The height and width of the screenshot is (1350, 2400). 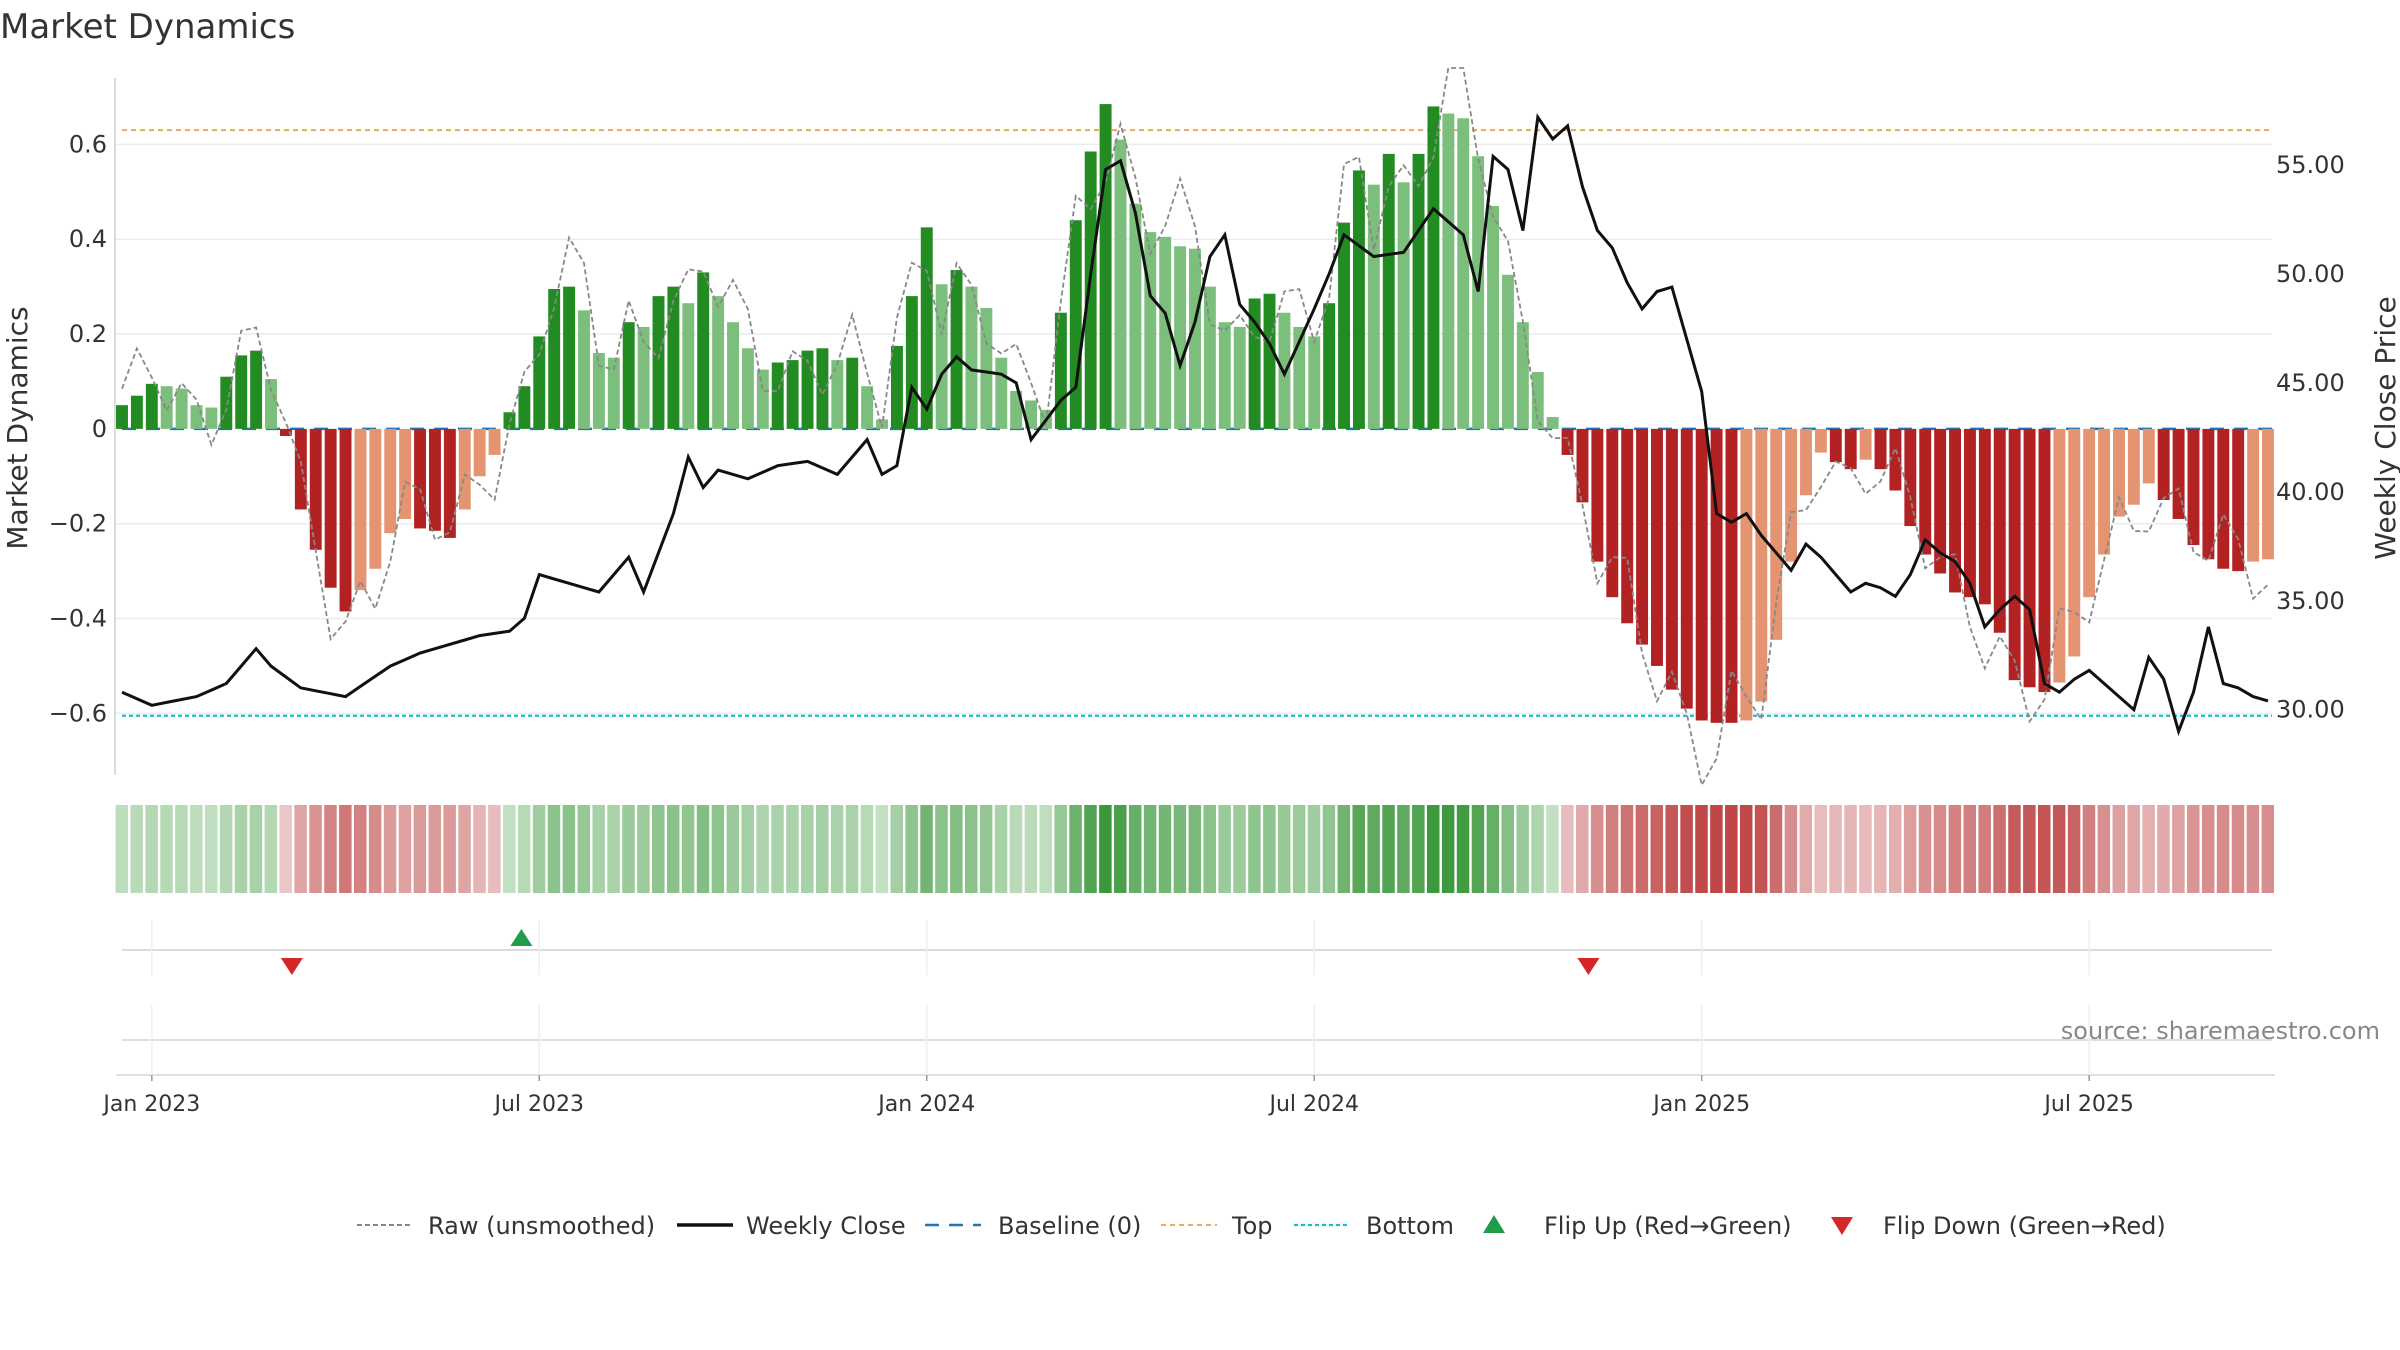 I want to click on x-tick-label: Jan 2024, so click(x=925, y=1104).